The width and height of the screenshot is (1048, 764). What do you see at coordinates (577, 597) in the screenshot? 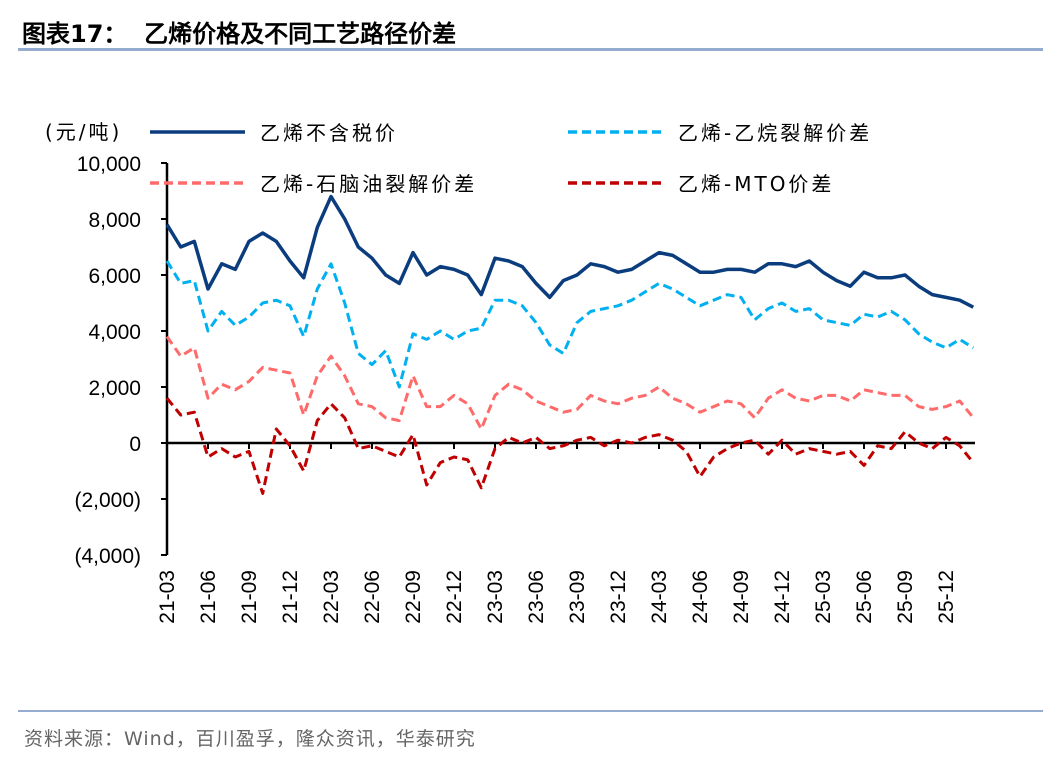
I see `x-tick-label: 23-09` at bounding box center [577, 597].